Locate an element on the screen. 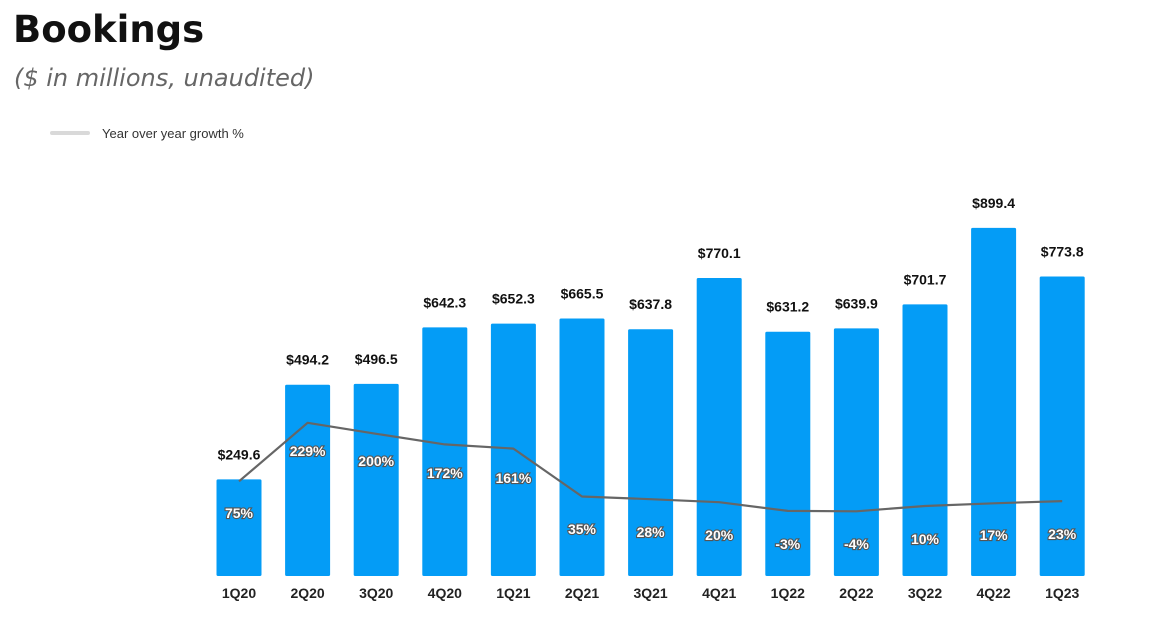 This screenshot has height=635, width=1164. category-label-1Q22: 1Q22 is located at coordinates (788, 593).